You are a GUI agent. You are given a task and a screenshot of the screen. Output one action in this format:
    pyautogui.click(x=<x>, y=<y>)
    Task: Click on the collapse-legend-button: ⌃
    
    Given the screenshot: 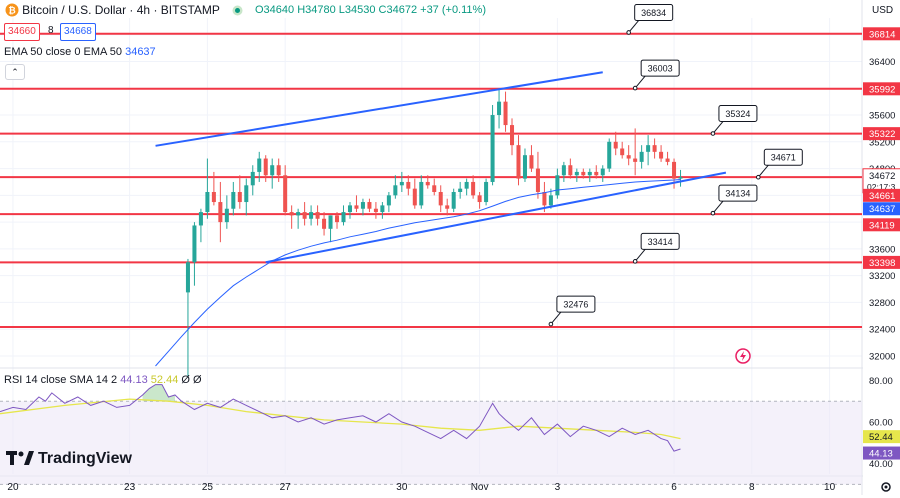 What is the action you would take?
    pyautogui.click(x=15, y=72)
    